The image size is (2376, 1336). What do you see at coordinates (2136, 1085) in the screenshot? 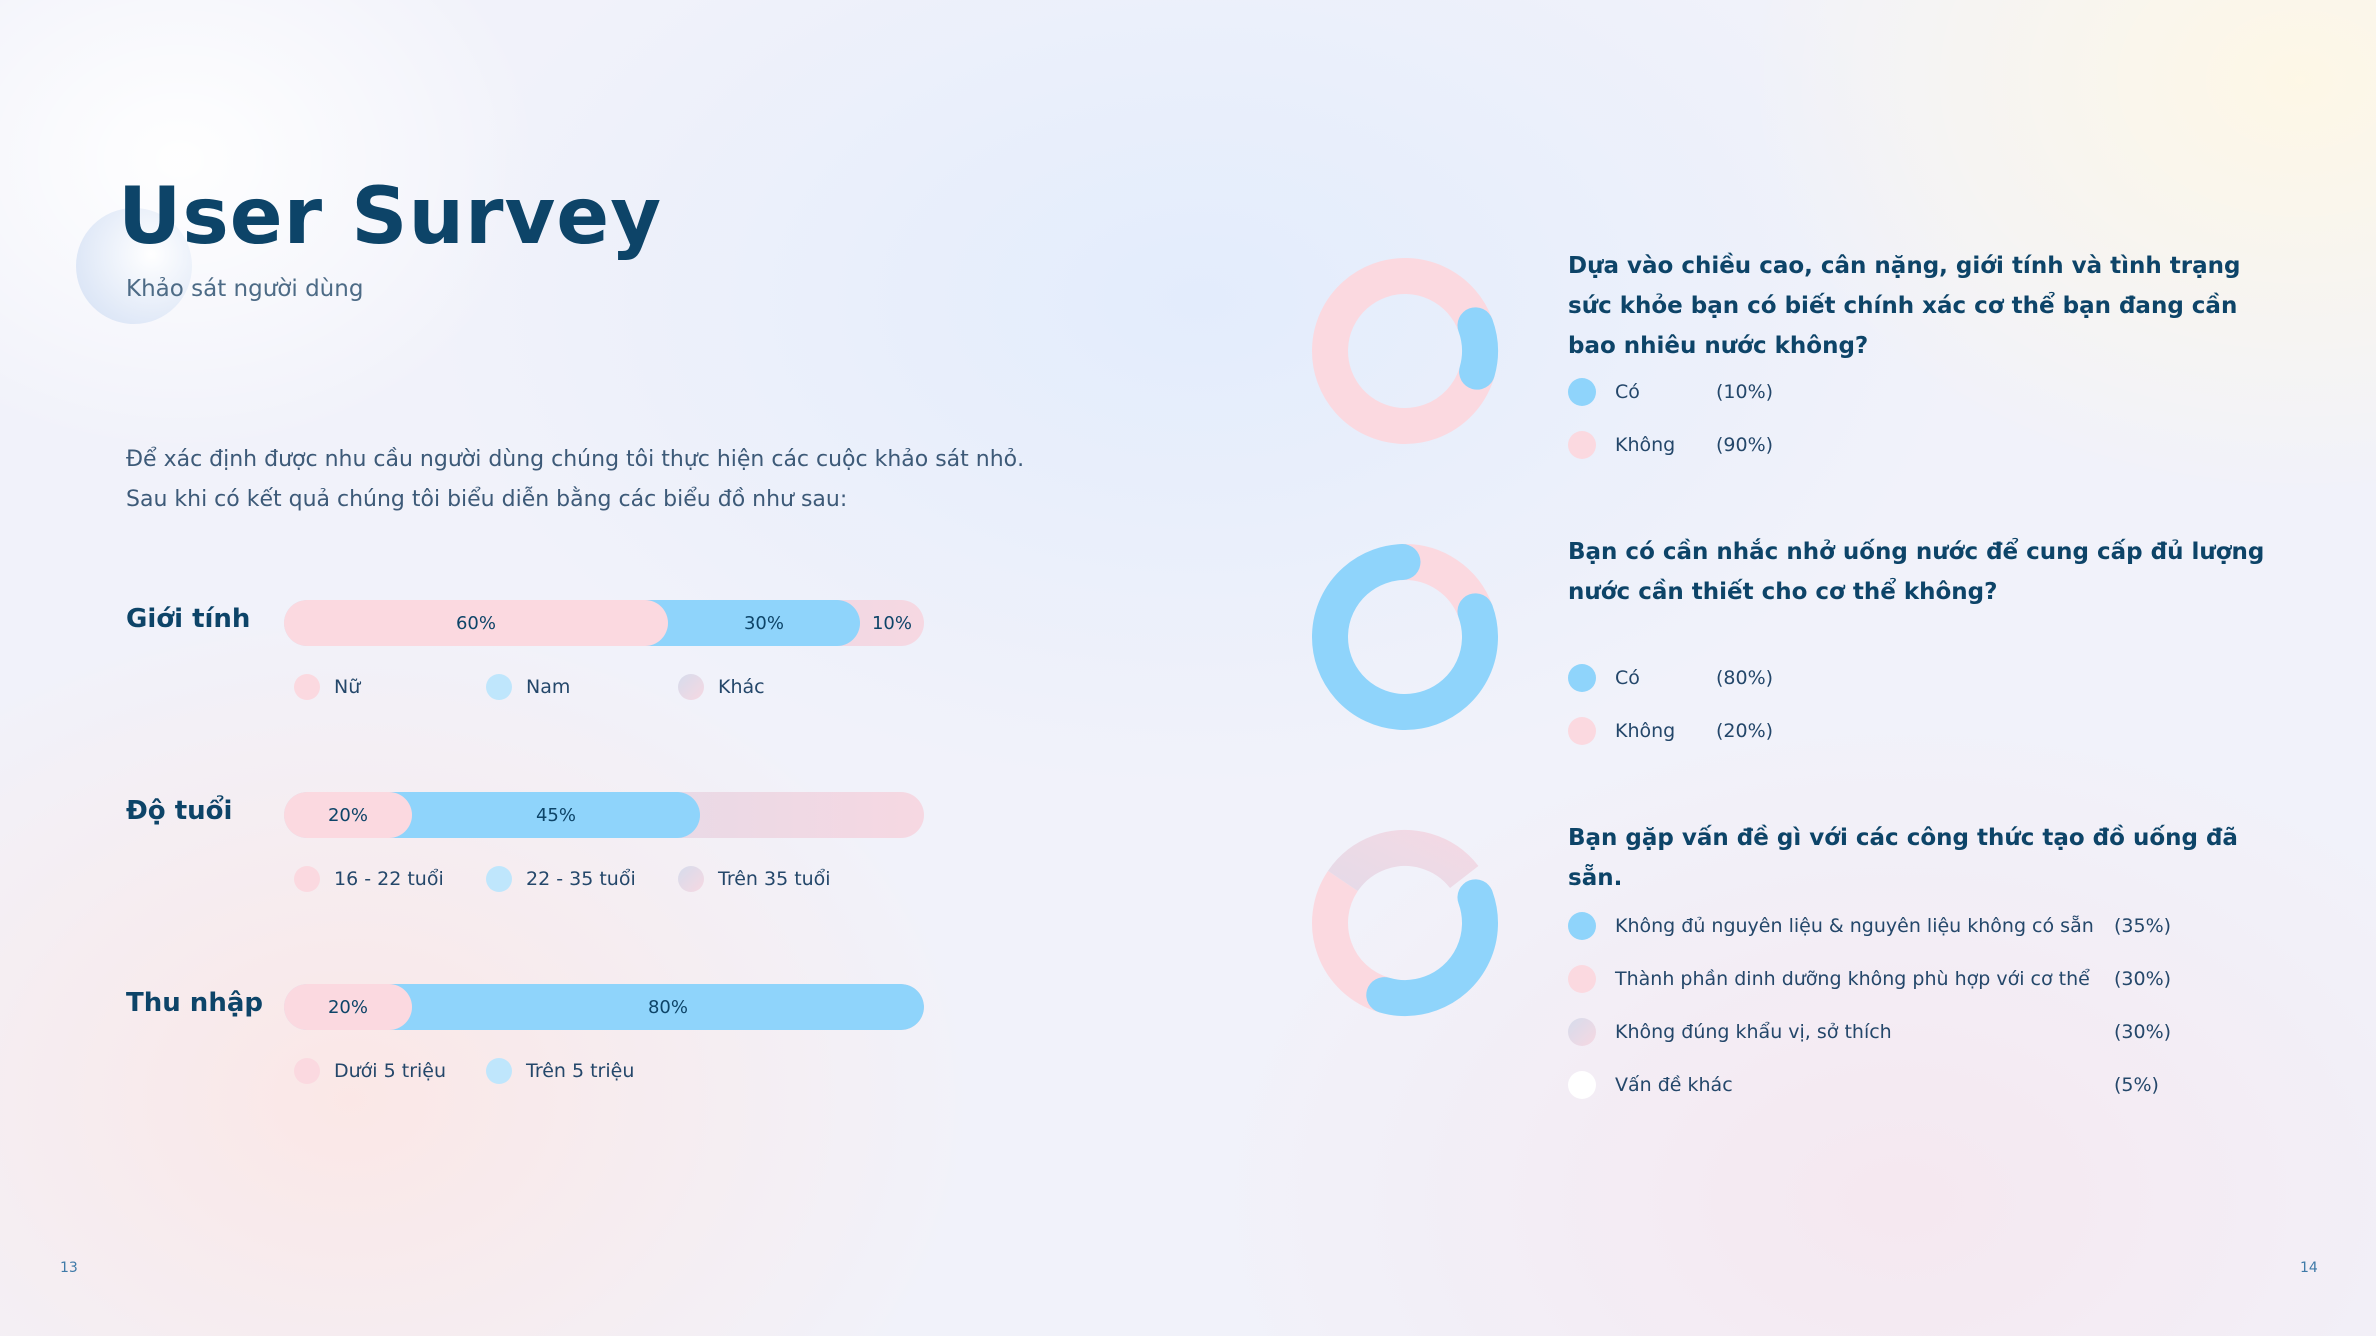
I see `legend-percentage: (5%)` at bounding box center [2136, 1085].